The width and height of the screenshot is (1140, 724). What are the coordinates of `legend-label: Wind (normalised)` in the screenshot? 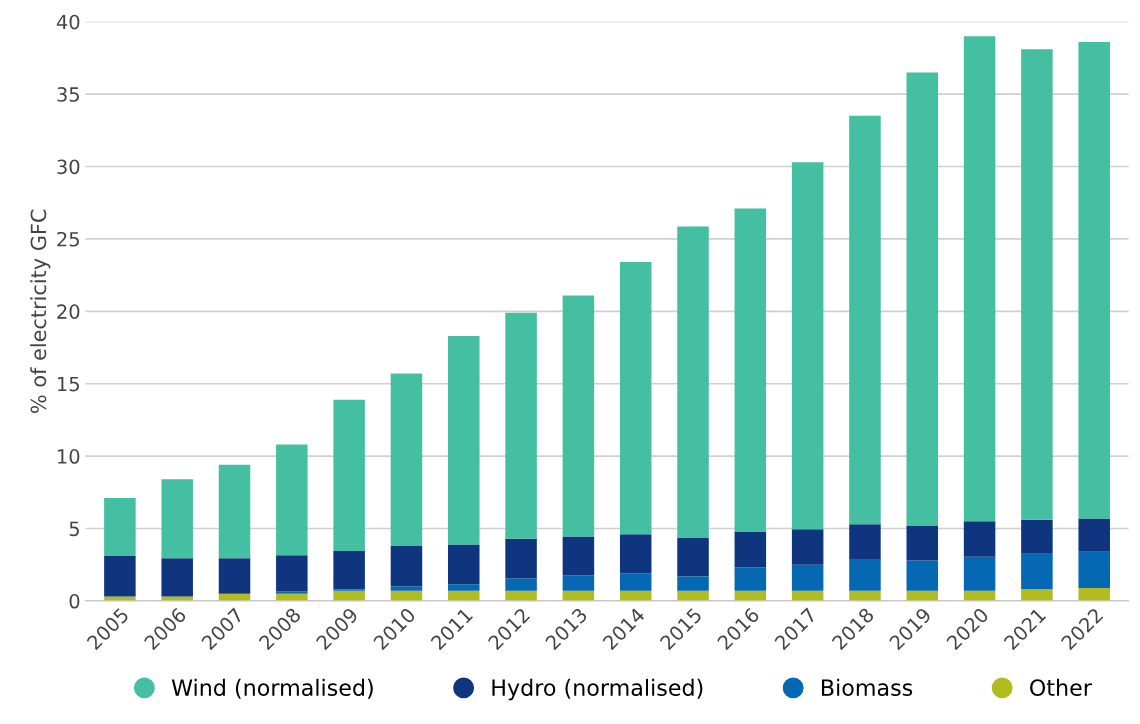 It's located at (272, 688).